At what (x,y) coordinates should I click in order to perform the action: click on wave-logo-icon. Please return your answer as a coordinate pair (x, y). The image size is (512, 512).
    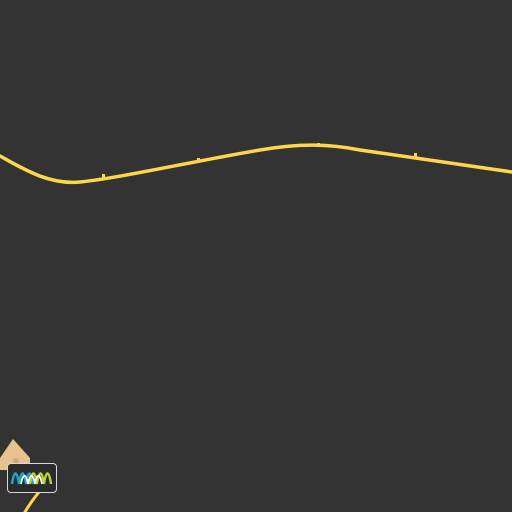
    Looking at the image, I should click on (31, 477).